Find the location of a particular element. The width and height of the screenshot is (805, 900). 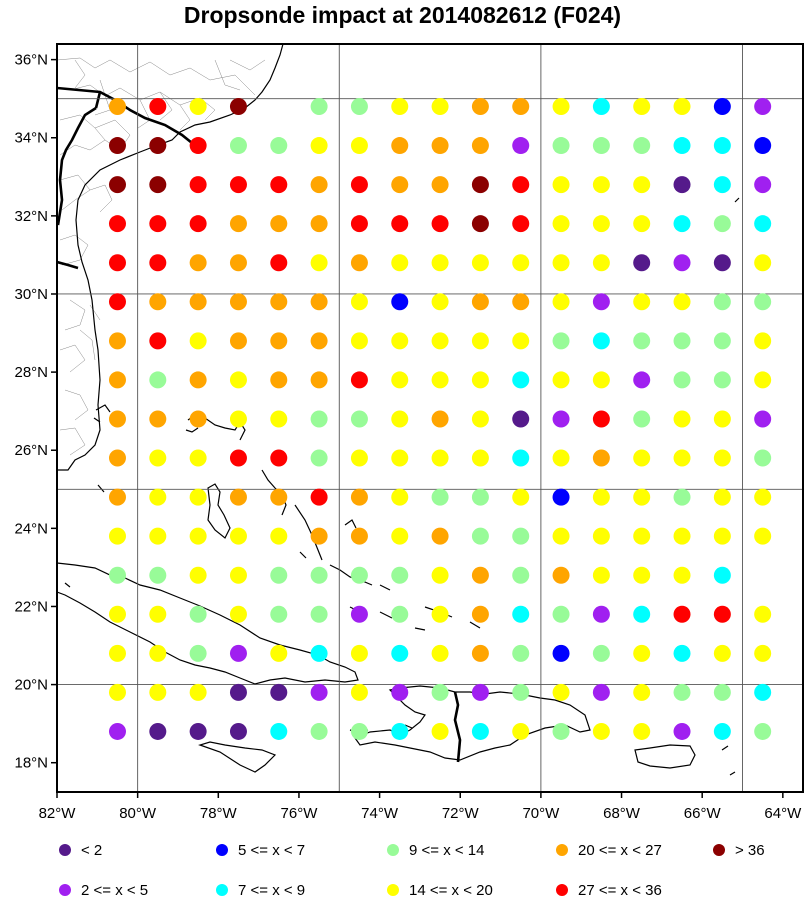

legend-label: > 36 is located at coordinates (750, 850).